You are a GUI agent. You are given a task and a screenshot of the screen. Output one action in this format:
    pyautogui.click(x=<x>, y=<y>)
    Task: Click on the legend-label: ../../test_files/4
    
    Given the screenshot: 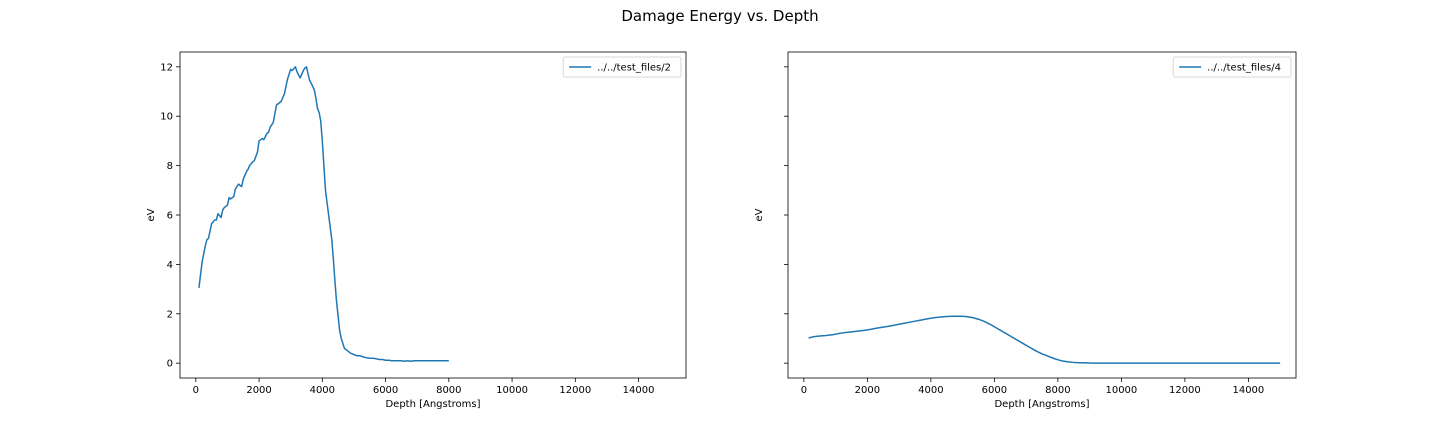 What is the action you would take?
    pyautogui.click(x=1244, y=68)
    